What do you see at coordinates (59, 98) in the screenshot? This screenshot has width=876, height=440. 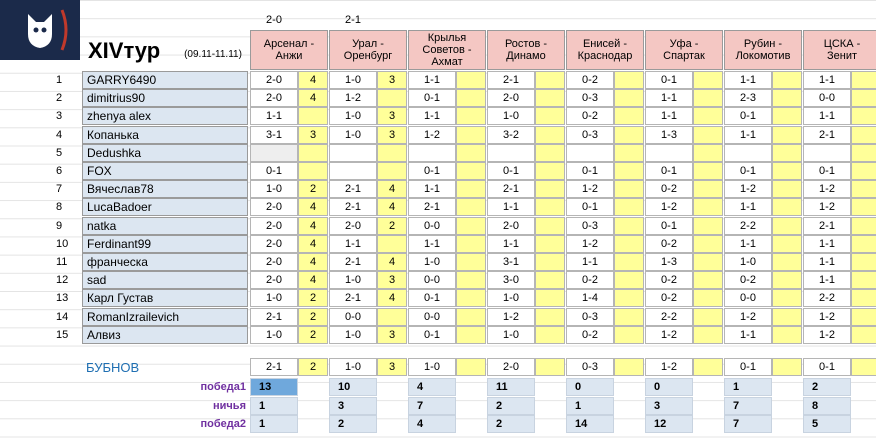 I see `row-number: 2` at bounding box center [59, 98].